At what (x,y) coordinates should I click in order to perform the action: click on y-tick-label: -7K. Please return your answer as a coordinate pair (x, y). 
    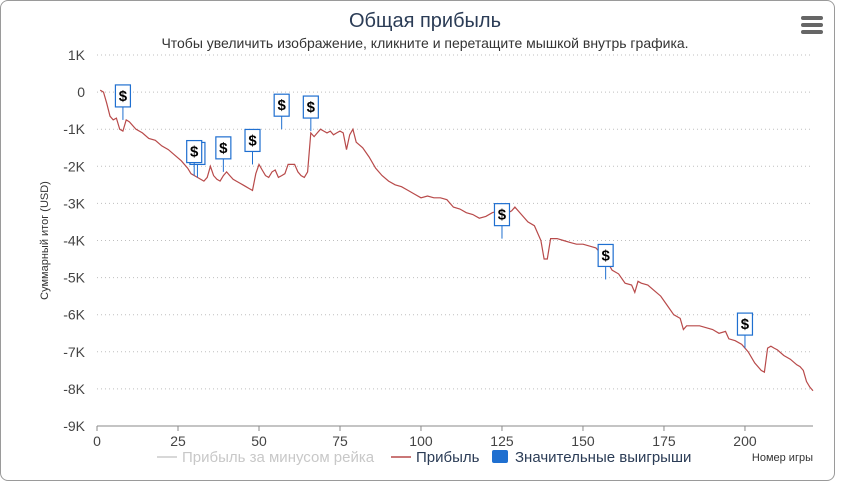
    Looking at the image, I should click on (74, 352).